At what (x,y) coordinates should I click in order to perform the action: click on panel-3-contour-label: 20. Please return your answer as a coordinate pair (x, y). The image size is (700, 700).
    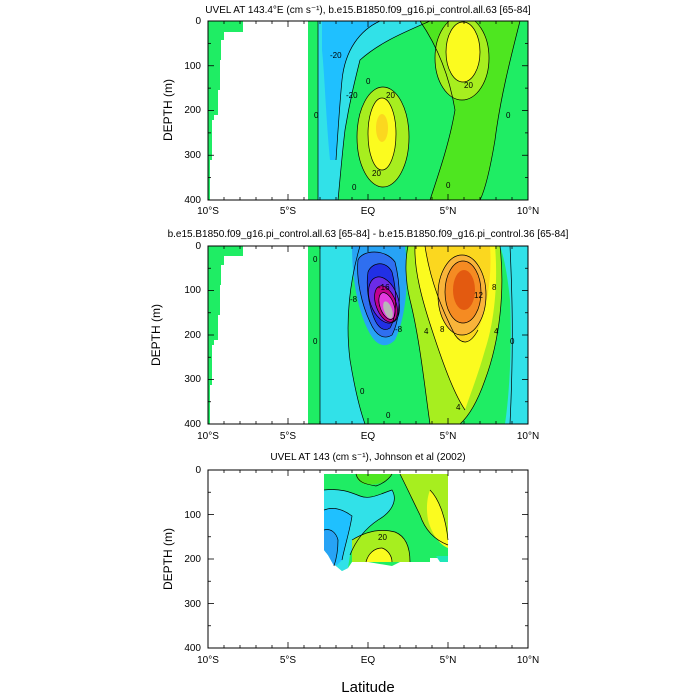
    Looking at the image, I should click on (382, 537).